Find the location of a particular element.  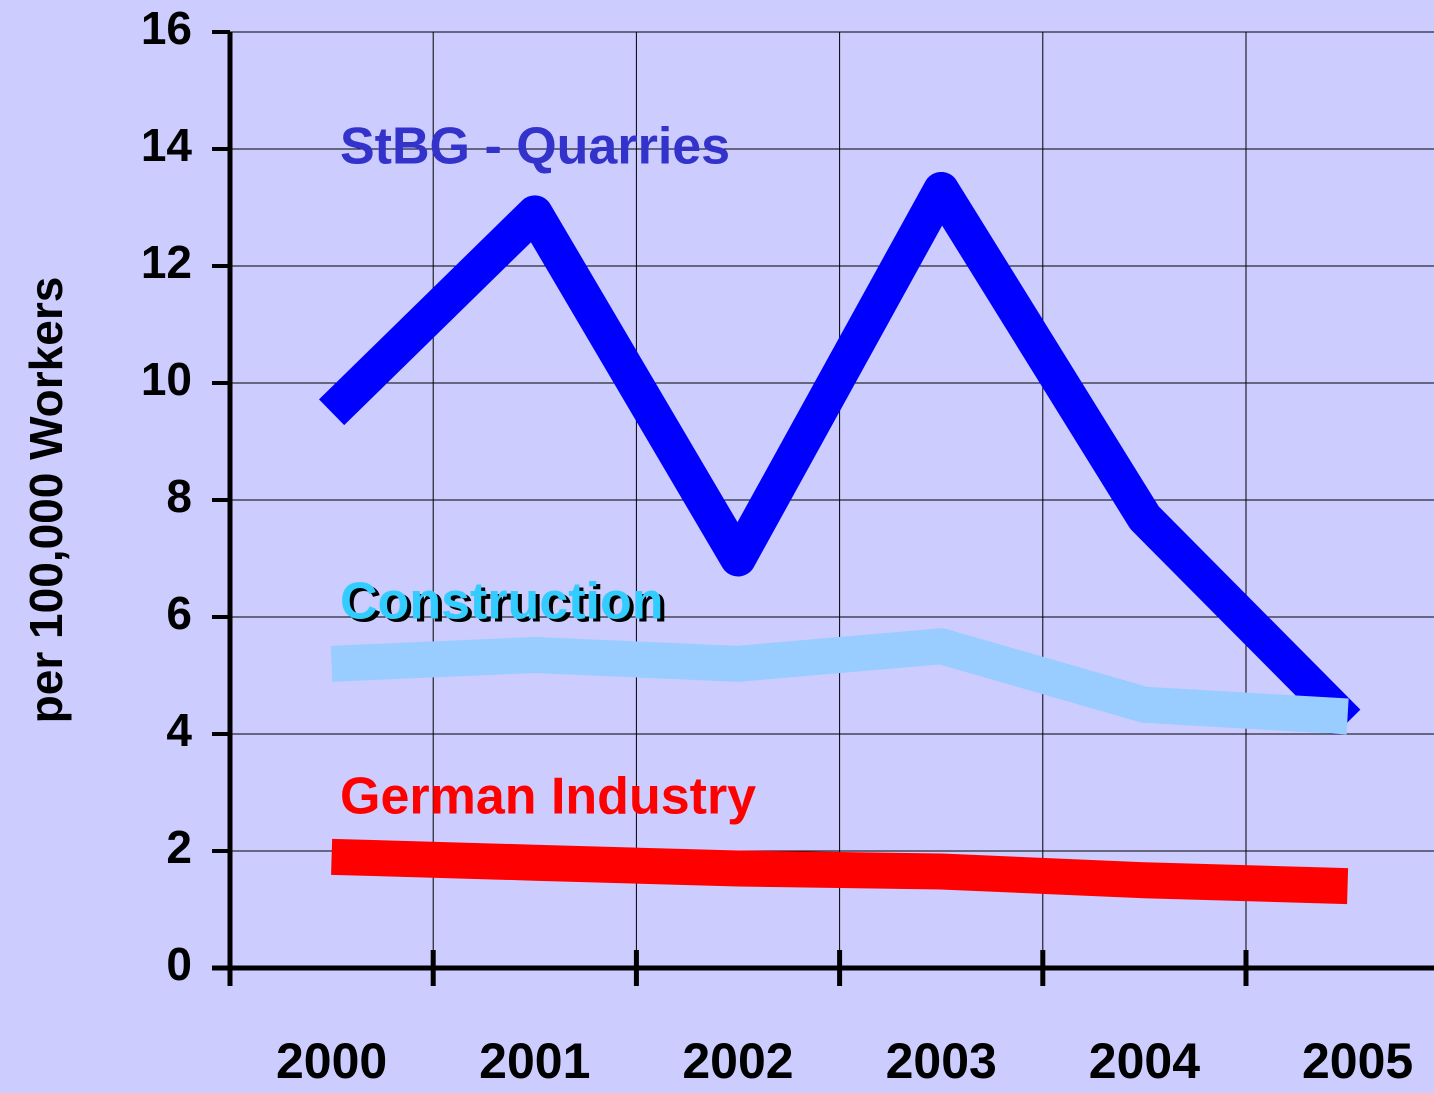

series-label-shadow: Construction is located at coordinates (506, 605).